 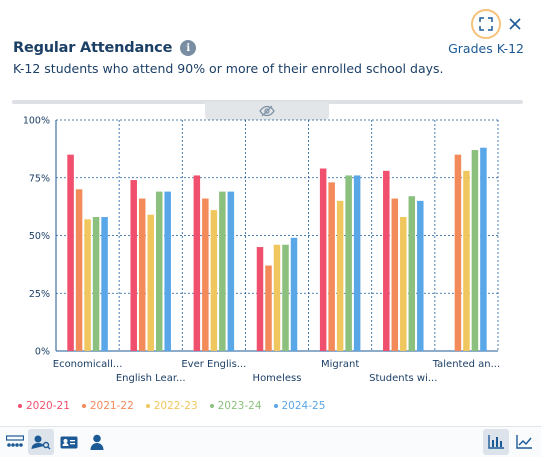 I want to click on id-card-icon, so click(x=69, y=442).